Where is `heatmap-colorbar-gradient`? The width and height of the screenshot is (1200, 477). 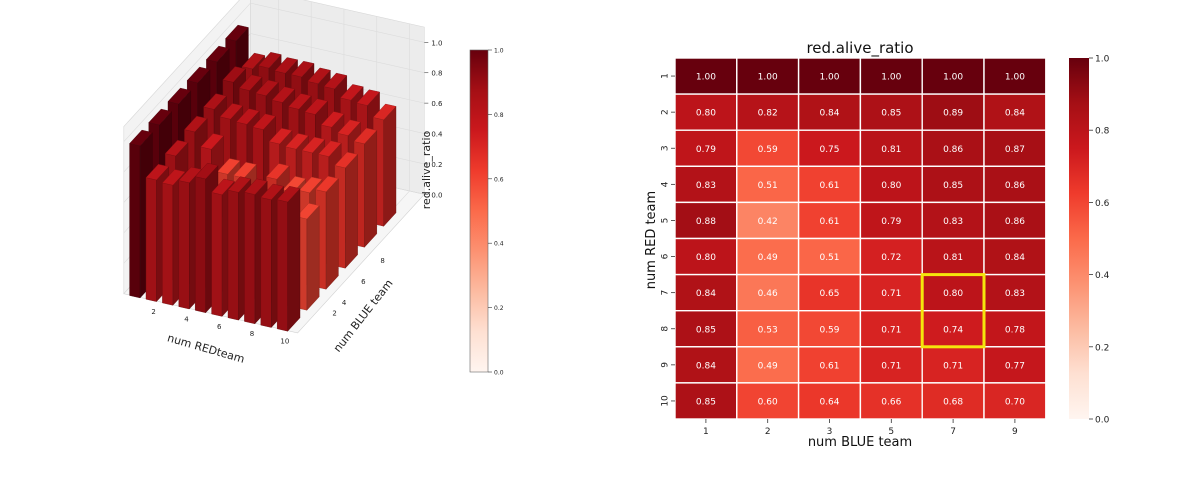 heatmap-colorbar-gradient is located at coordinates (1079, 238).